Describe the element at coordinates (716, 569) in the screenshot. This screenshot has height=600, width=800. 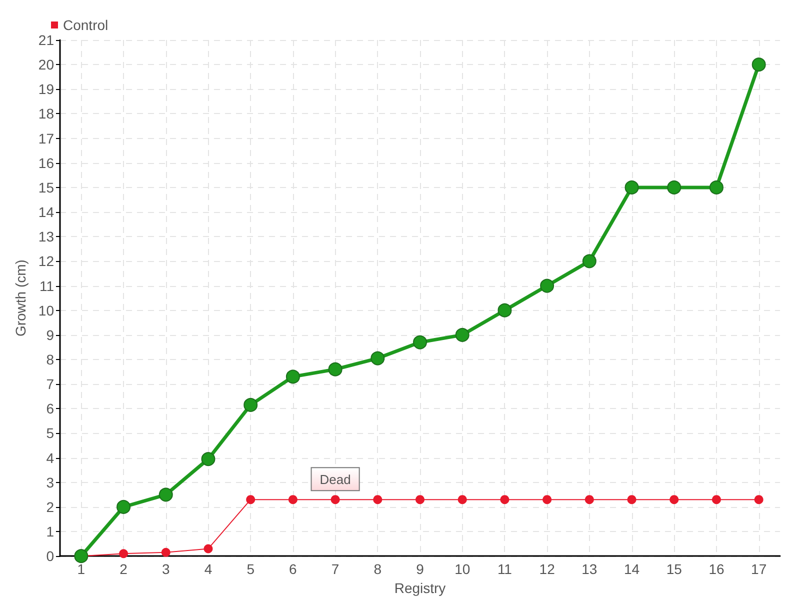
I see `x-tick-label: 16` at that location.